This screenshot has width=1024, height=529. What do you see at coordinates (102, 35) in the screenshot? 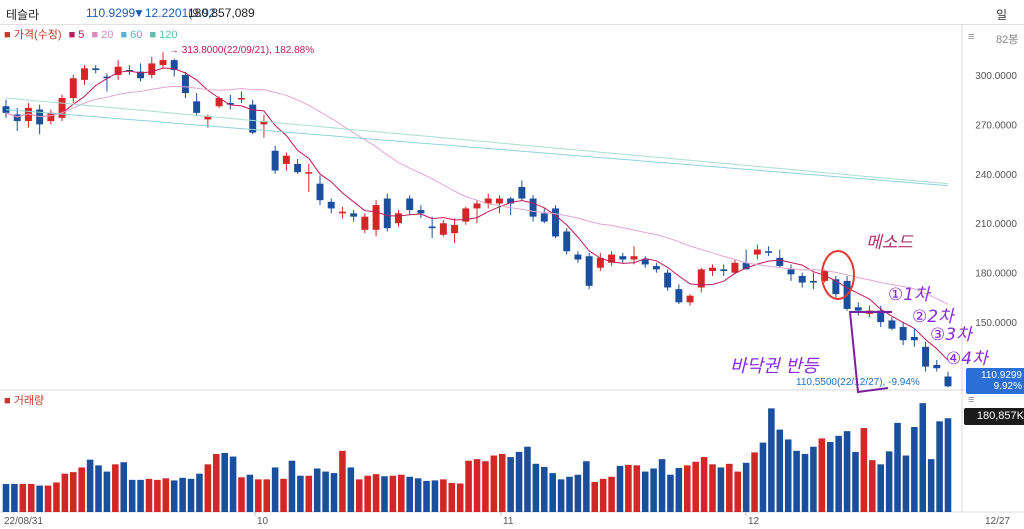
I see `legend-ma20: ■ 20` at bounding box center [102, 35].